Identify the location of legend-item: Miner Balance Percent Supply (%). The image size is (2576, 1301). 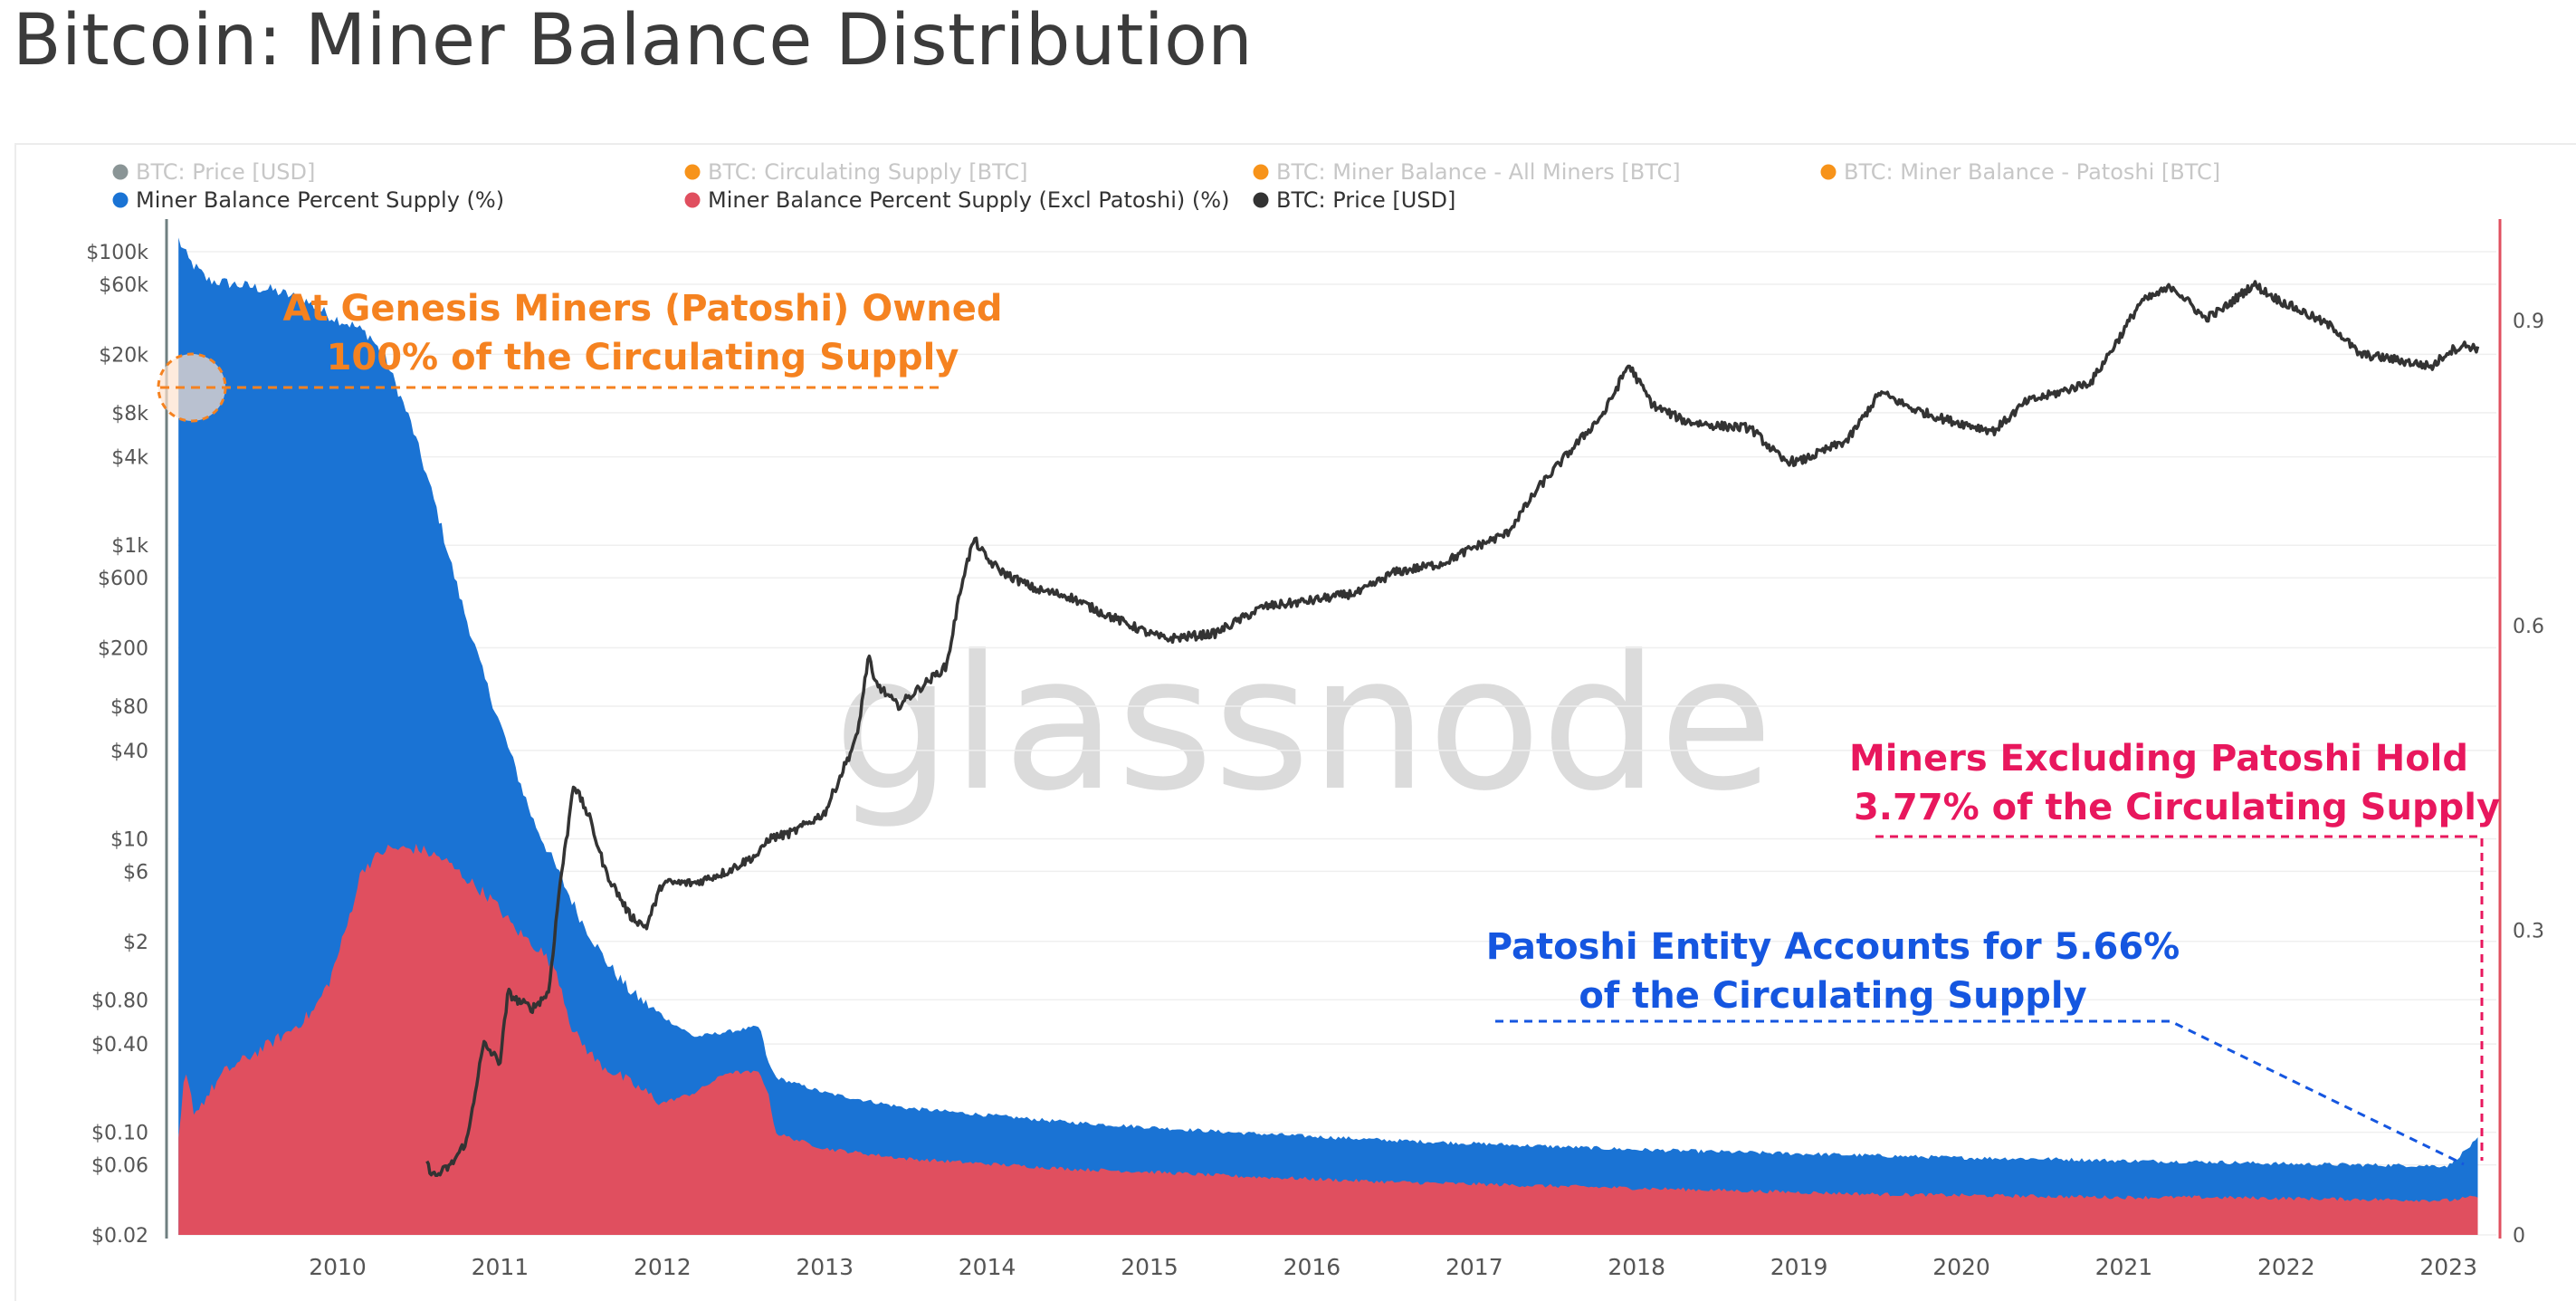
(309, 200).